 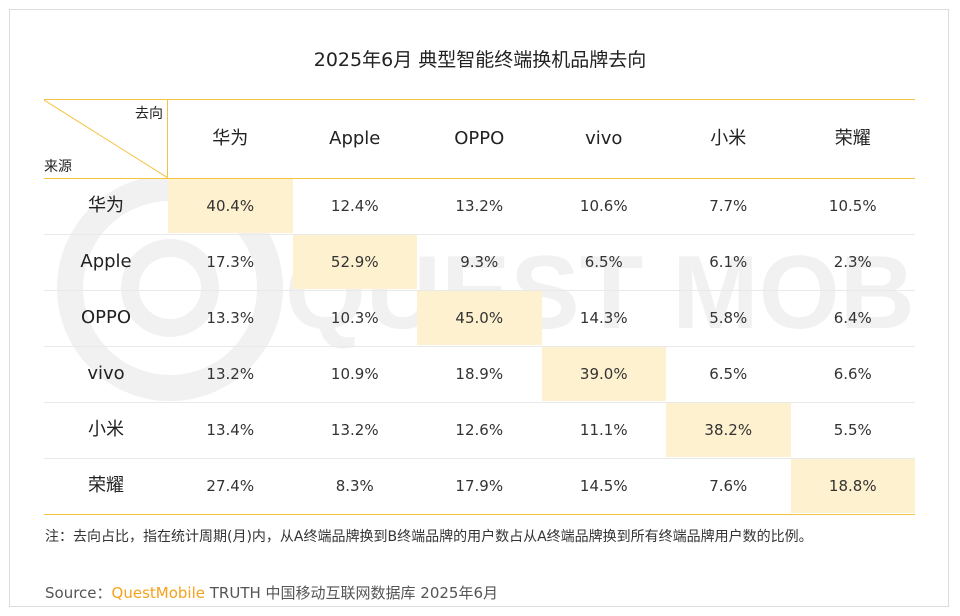 What do you see at coordinates (603, 430) in the screenshot?
I see `table-cell: 11.1%` at bounding box center [603, 430].